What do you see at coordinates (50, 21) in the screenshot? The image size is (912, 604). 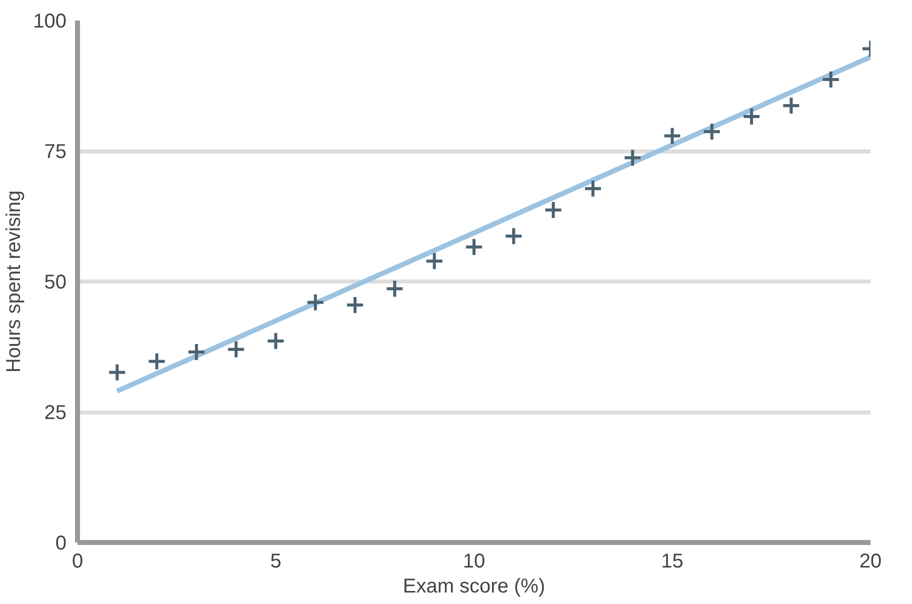 I see `y-tick-label: 100` at bounding box center [50, 21].